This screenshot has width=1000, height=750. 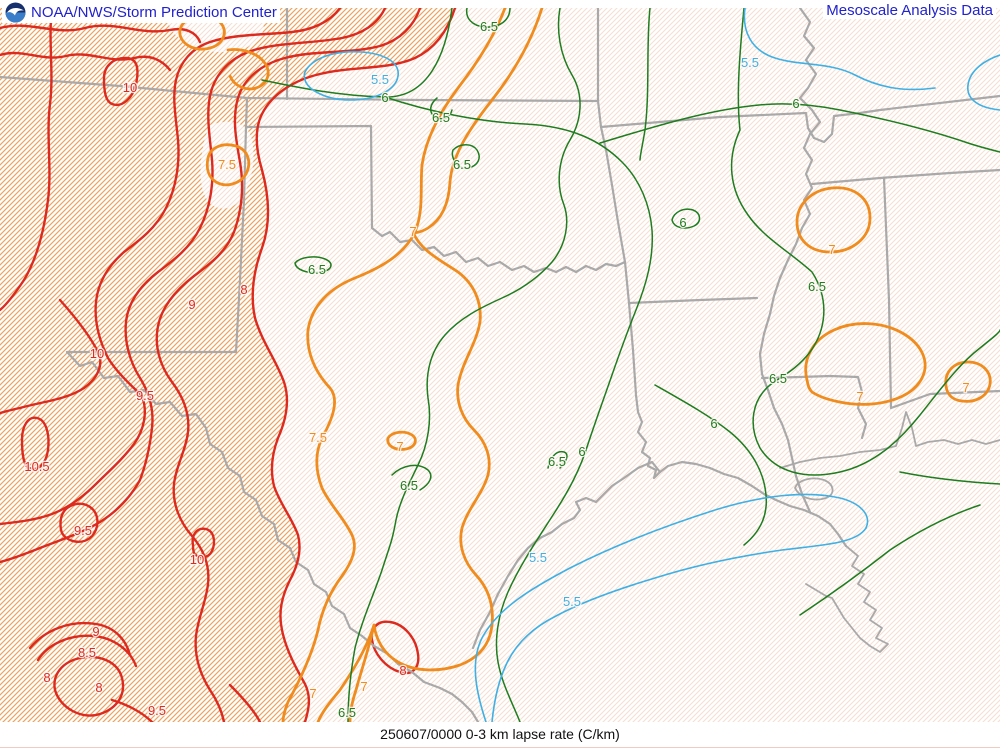 What do you see at coordinates (889, 440) in the screenshot?
I see `ms-al-coast` at bounding box center [889, 440].